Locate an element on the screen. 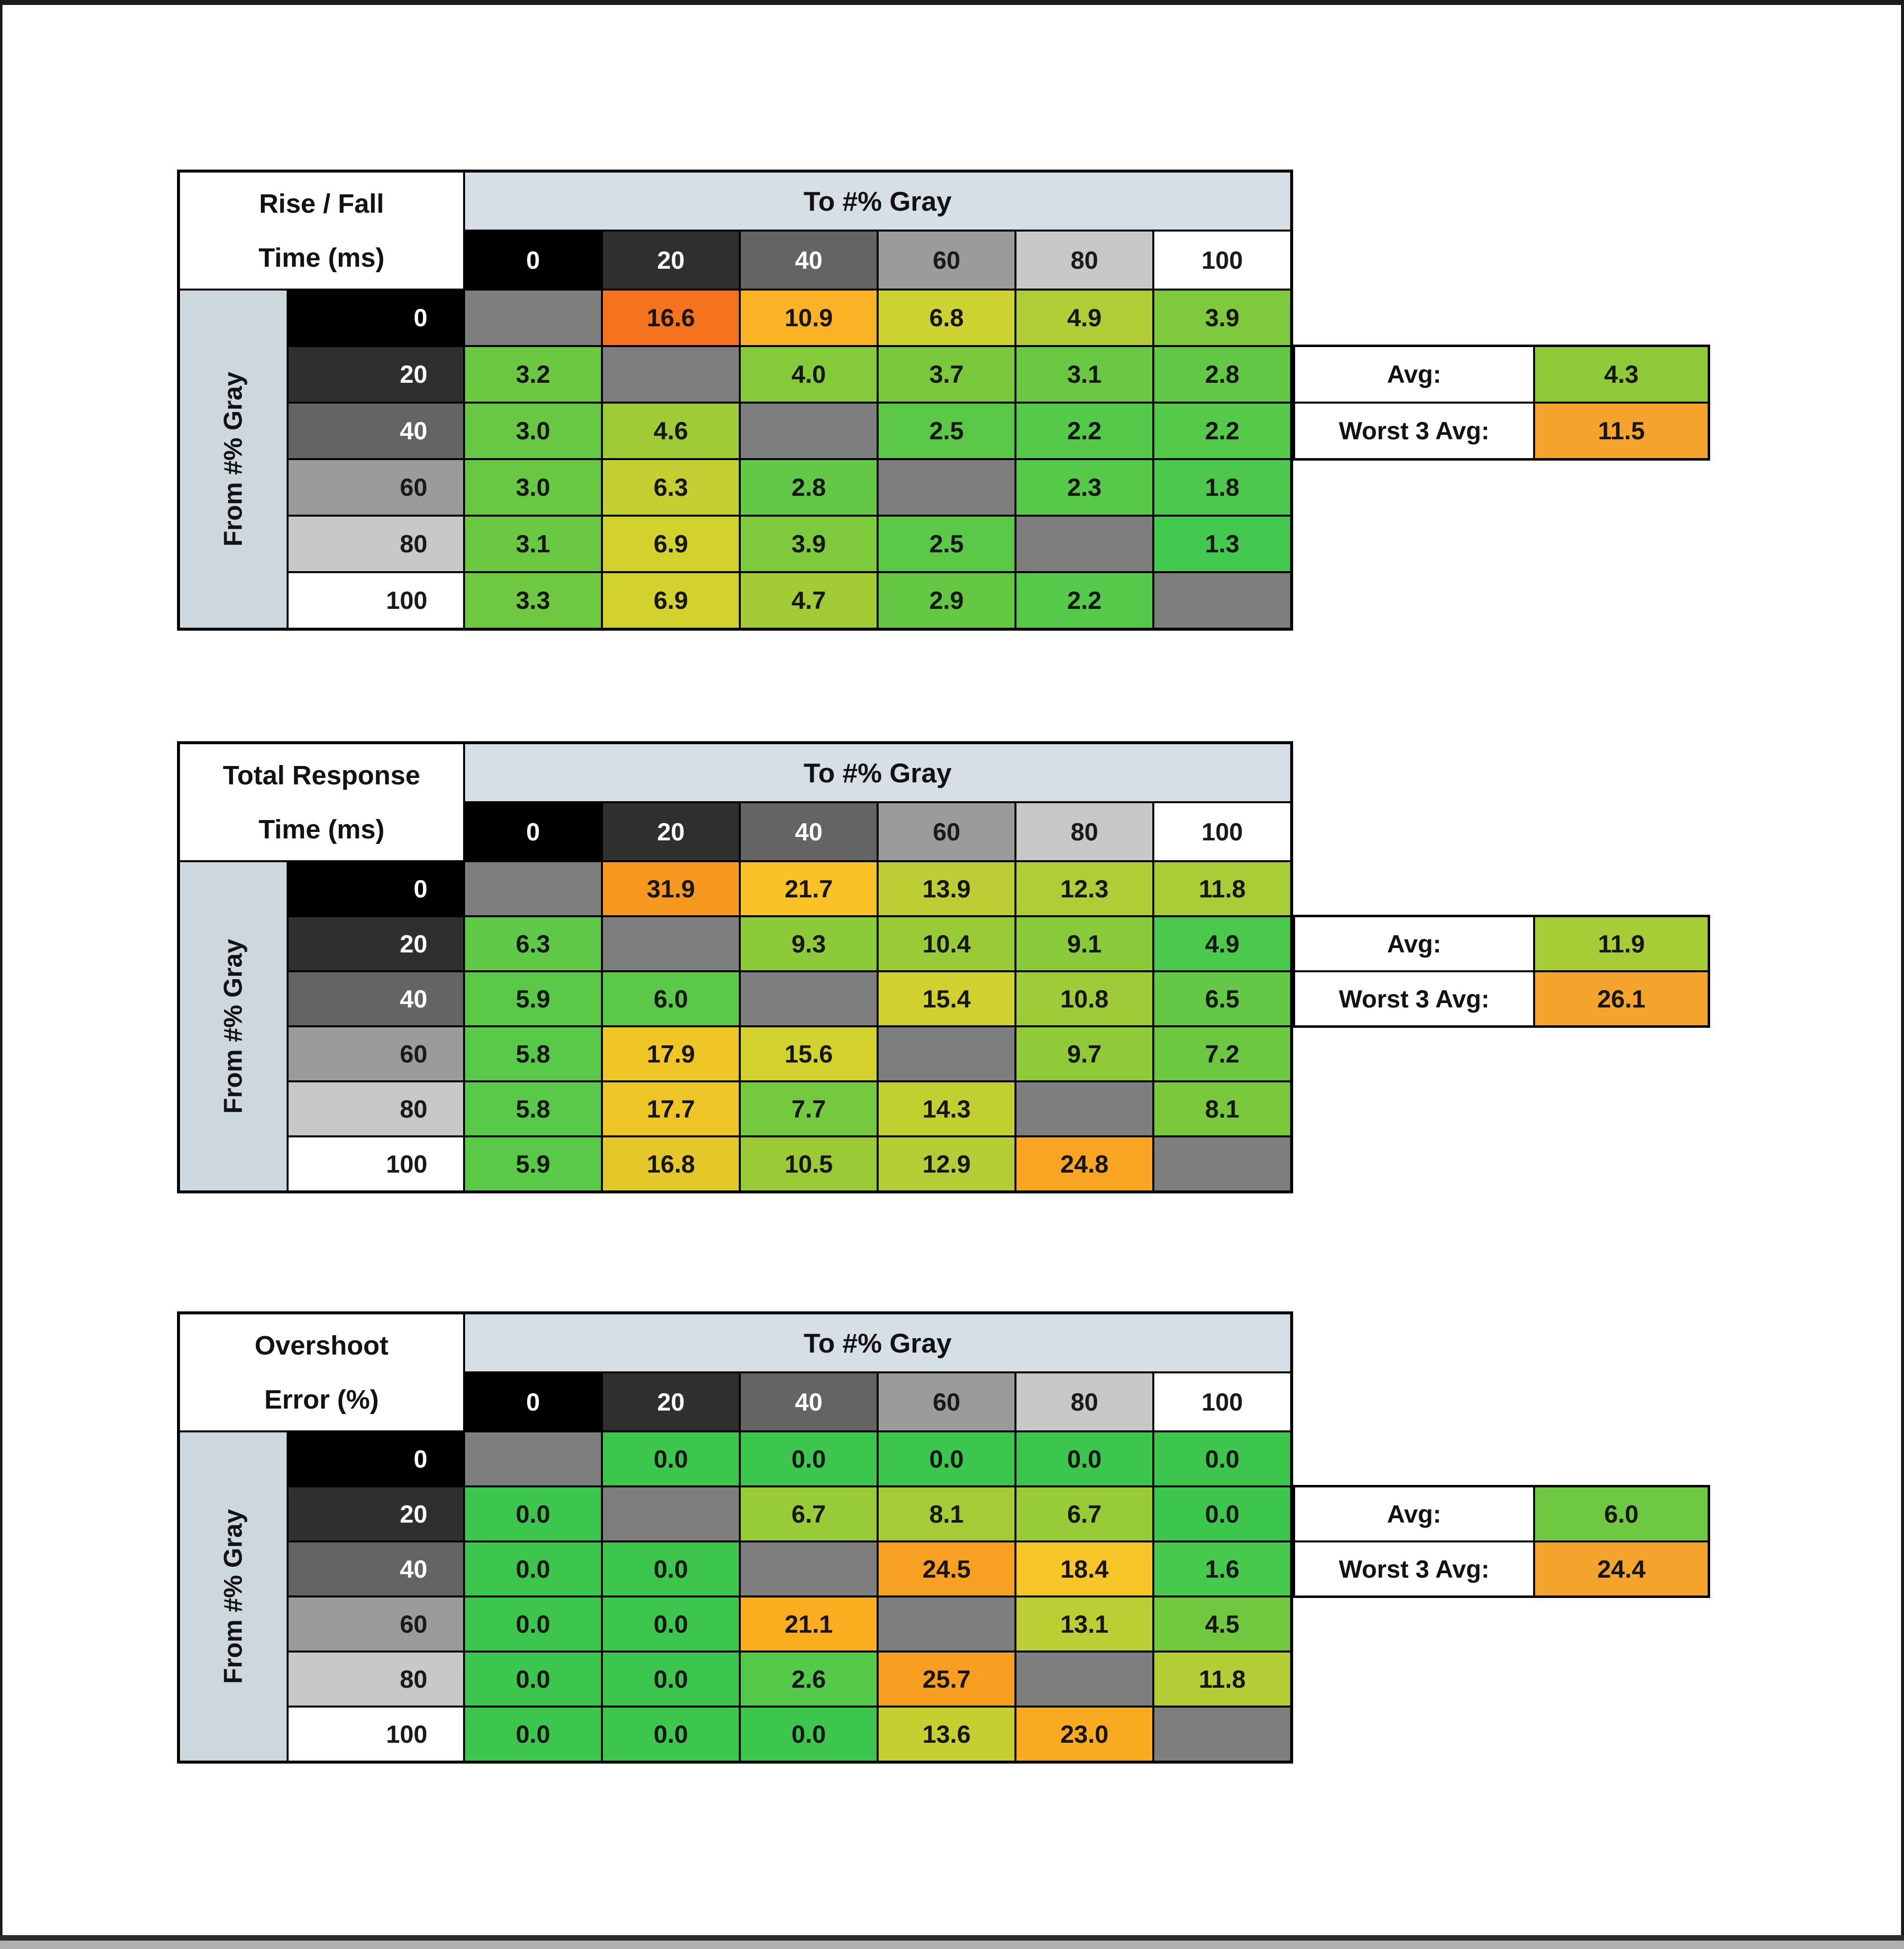 This screenshot has height=1949, width=1904. cell-from80-to100: 1.3 is located at coordinates (1222, 544).